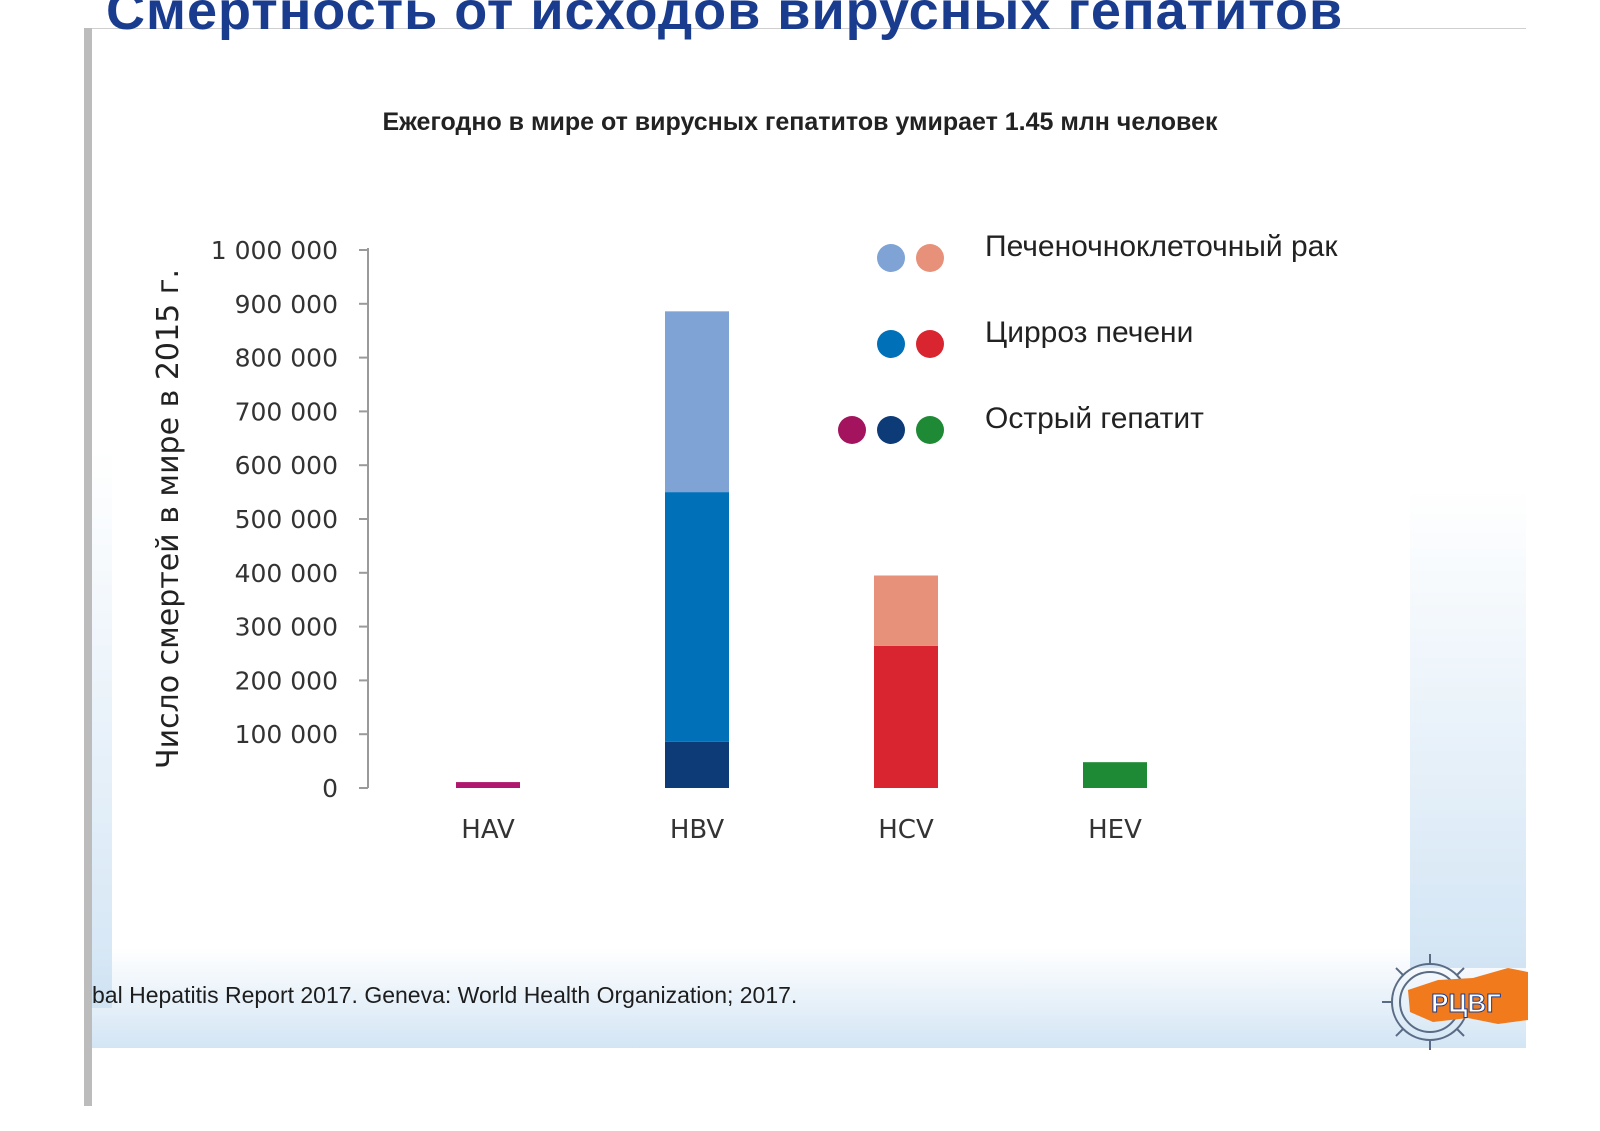 This screenshot has height=1131, width=1600. Describe the element at coordinates (1466, 1003) in the screenshot. I see `logo-text: РЦВГ` at that location.